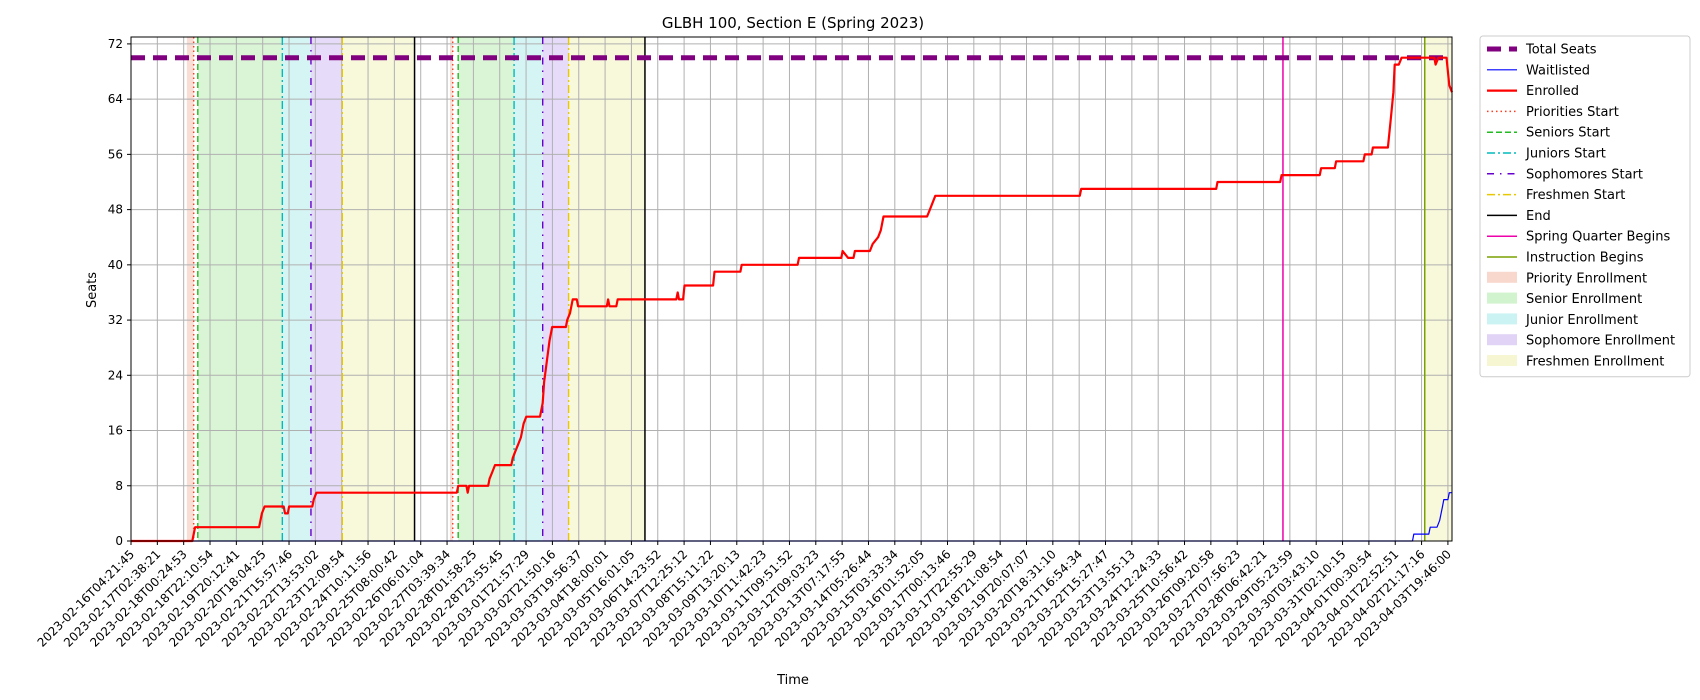 The width and height of the screenshot is (1700, 700). Describe the element at coordinates (1572, 112) in the screenshot. I see `legend-label: Priorities Start` at that location.